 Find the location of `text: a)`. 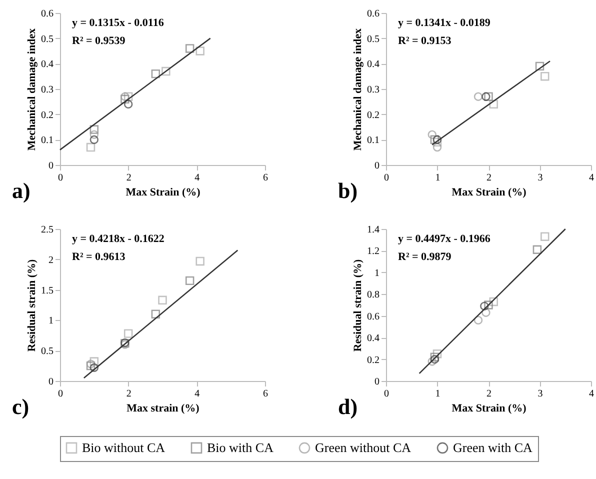

text: a) is located at coordinates (21, 190).